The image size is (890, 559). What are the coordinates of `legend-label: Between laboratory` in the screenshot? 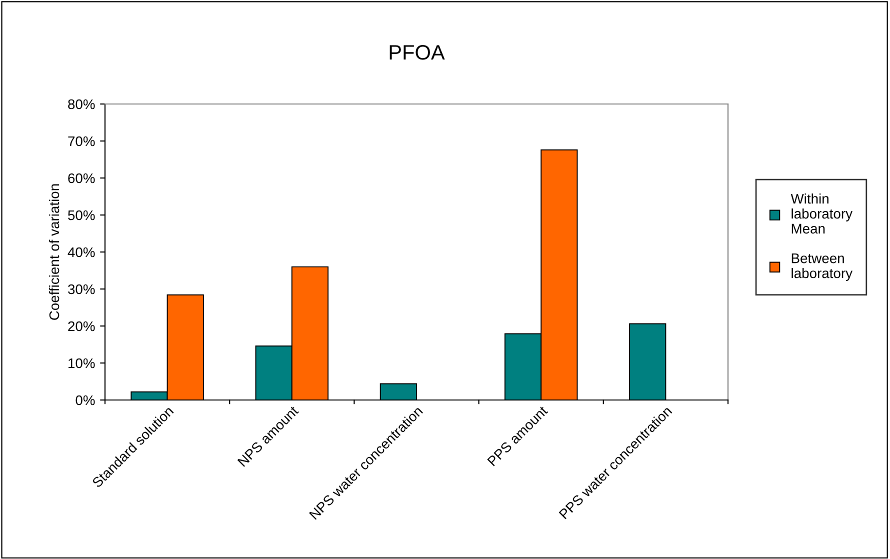 It's located at (822, 267).